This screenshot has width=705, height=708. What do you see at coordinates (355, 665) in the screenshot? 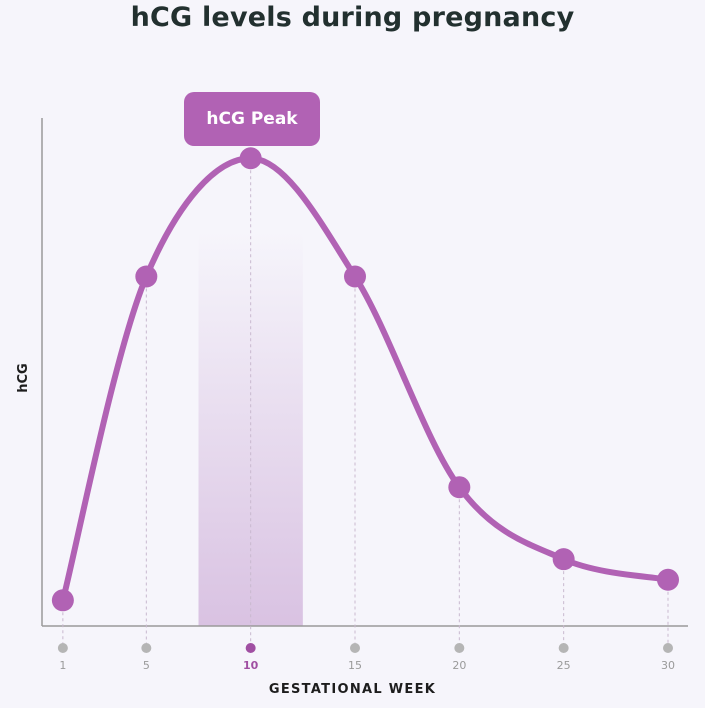
I see `x-tick-label-15: 15` at bounding box center [355, 665].